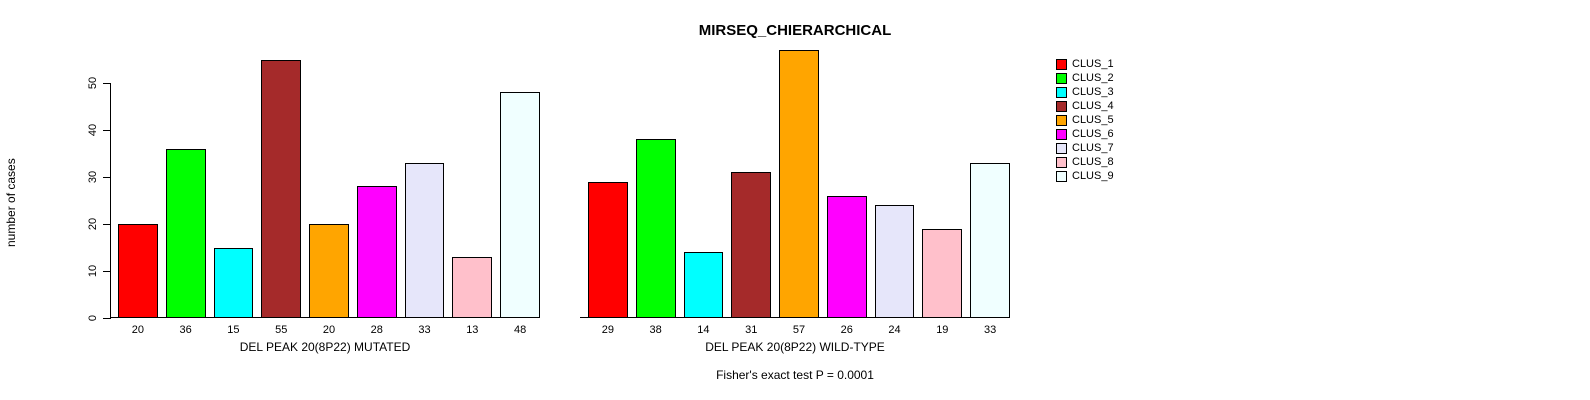 This screenshot has width=1590, height=400. Describe the element at coordinates (942, 330) in the screenshot. I see `bar-value-label: 19` at that location.